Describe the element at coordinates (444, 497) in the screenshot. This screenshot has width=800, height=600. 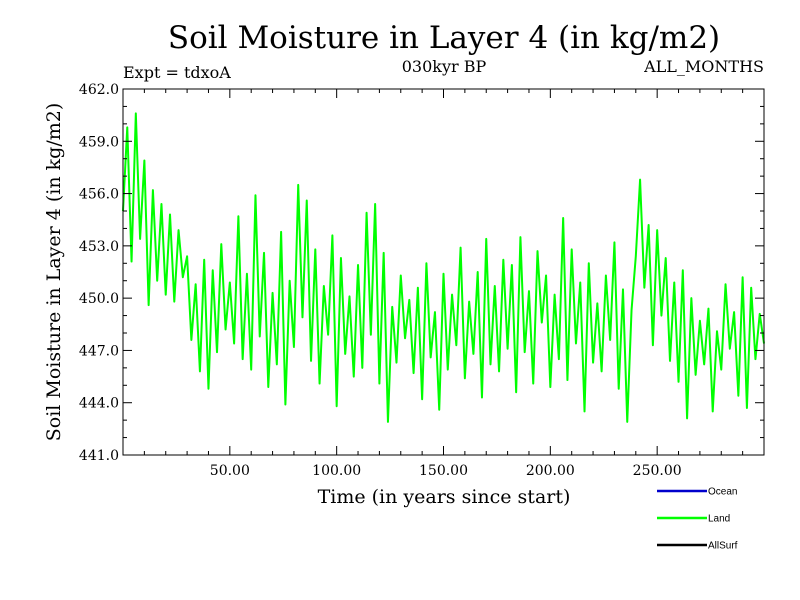
I see `x-axis-label: Time (in years since start)` at that location.